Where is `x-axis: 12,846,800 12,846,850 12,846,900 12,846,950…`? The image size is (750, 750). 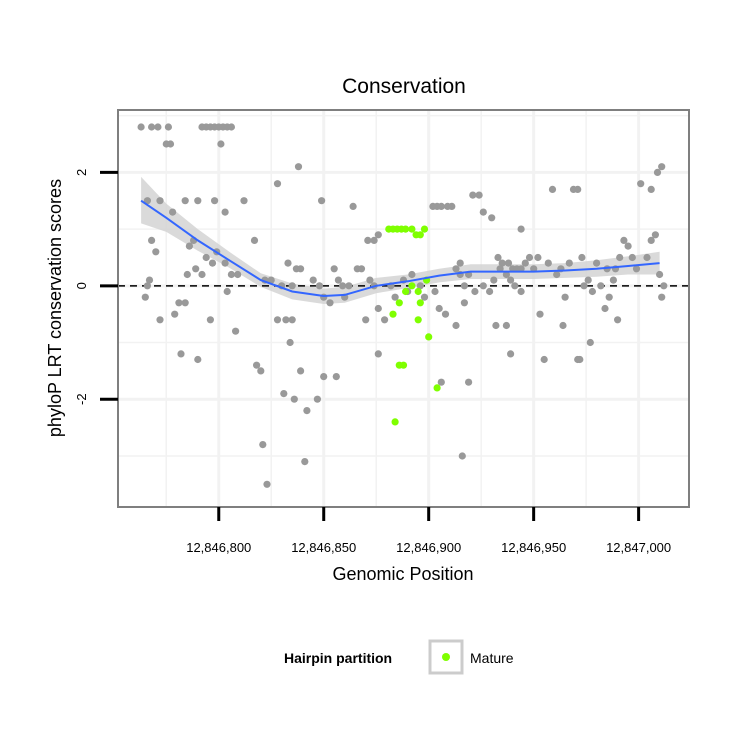
x-axis: 12,846,800 12,846,850 12,846,900 12,846,950… is located at coordinates (428, 531).